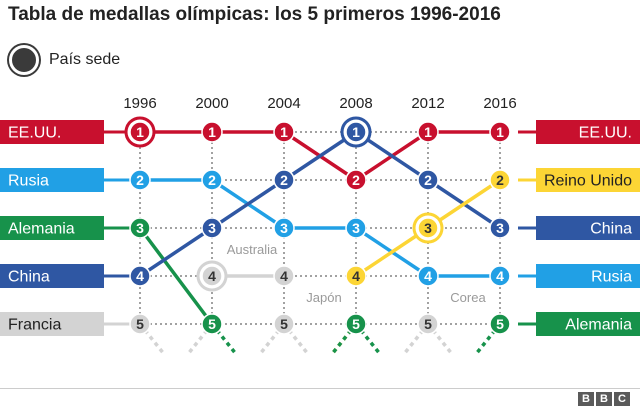  What do you see at coordinates (427, 103) in the screenshot?
I see `year-label: 2012` at bounding box center [427, 103].